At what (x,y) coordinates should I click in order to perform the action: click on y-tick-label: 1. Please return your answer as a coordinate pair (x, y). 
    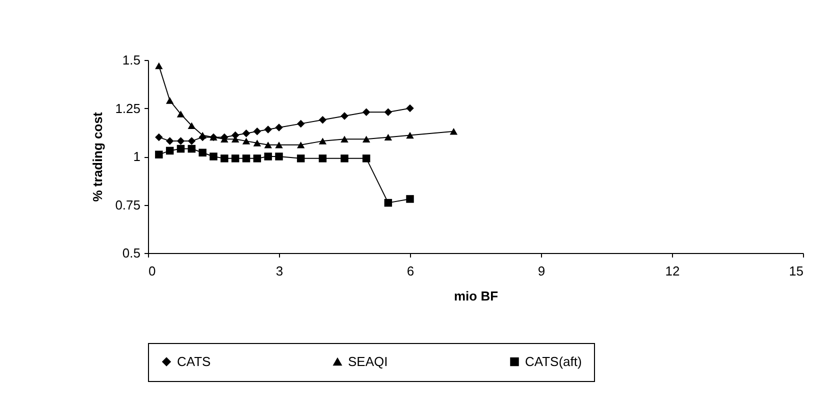
    Looking at the image, I should click on (136, 156).